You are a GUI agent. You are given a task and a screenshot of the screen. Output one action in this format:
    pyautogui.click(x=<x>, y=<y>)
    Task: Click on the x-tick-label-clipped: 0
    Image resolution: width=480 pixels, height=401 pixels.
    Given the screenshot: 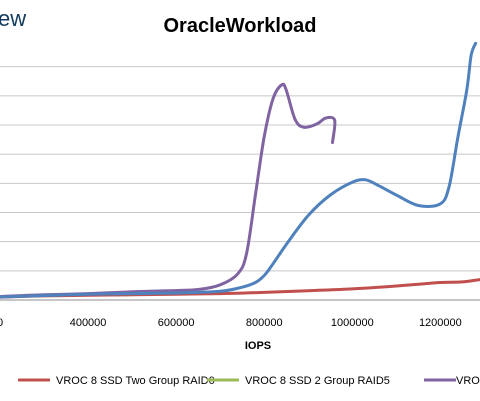 What is the action you would take?
    pyautogui.click(x=1, y=323)
    